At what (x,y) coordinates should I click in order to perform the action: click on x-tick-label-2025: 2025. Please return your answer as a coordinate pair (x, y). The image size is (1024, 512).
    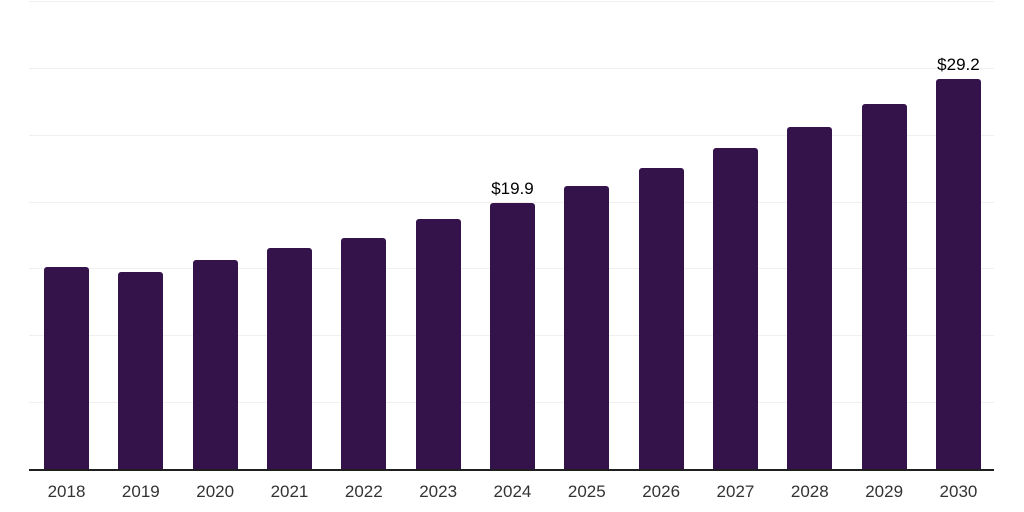
    Looking at the image, I should click on (586, 491).